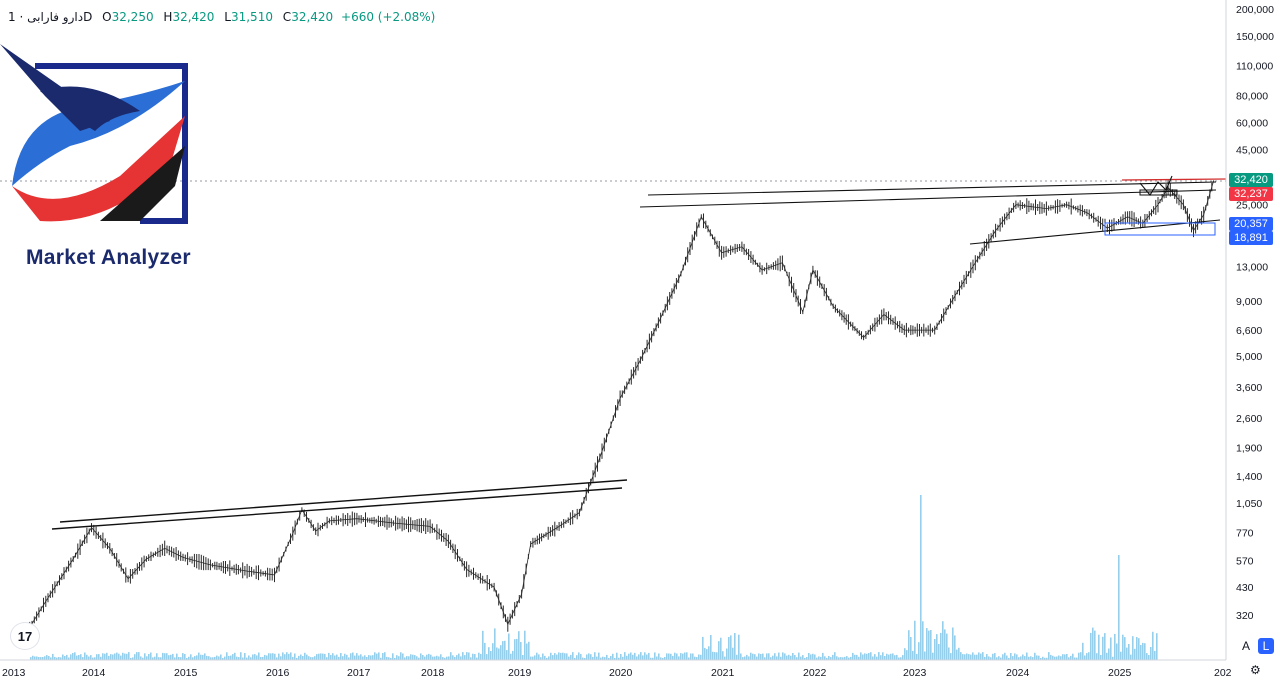  I want to click on price-tick-label: 430, so click(1245, 588).